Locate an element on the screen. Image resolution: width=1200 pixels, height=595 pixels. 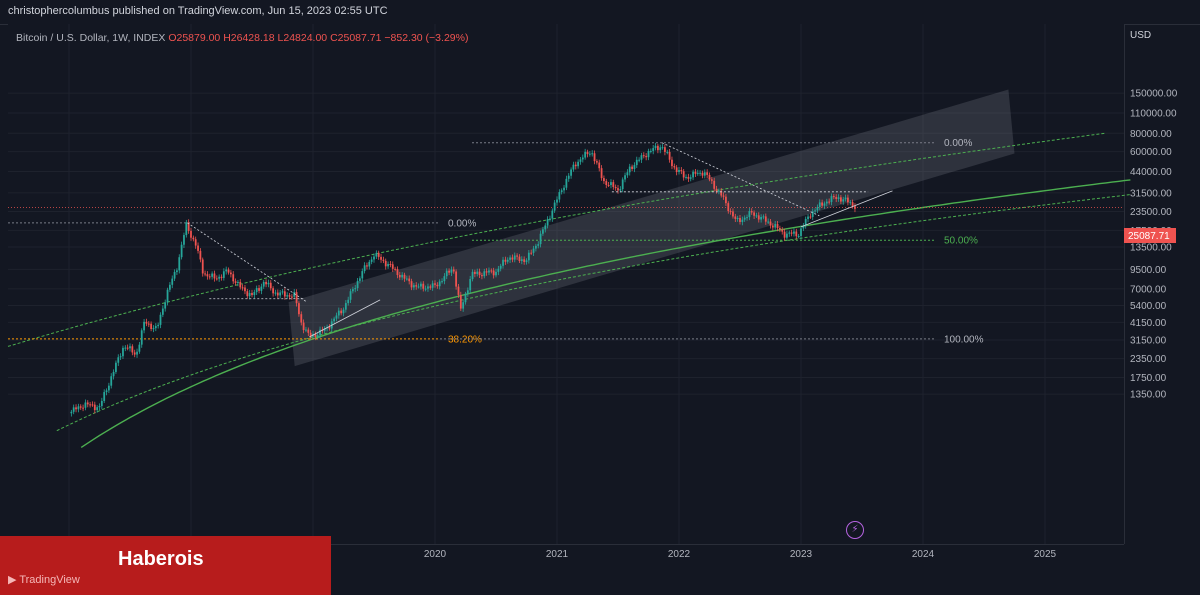
open-value: O25879.00 is located at coordinates (194, 38).